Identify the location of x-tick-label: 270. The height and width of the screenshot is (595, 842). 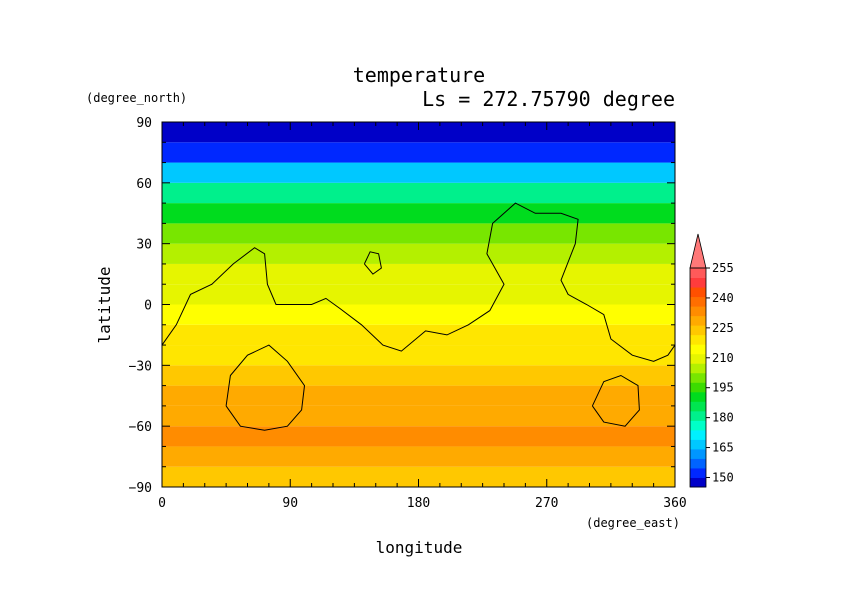
(546, 503).